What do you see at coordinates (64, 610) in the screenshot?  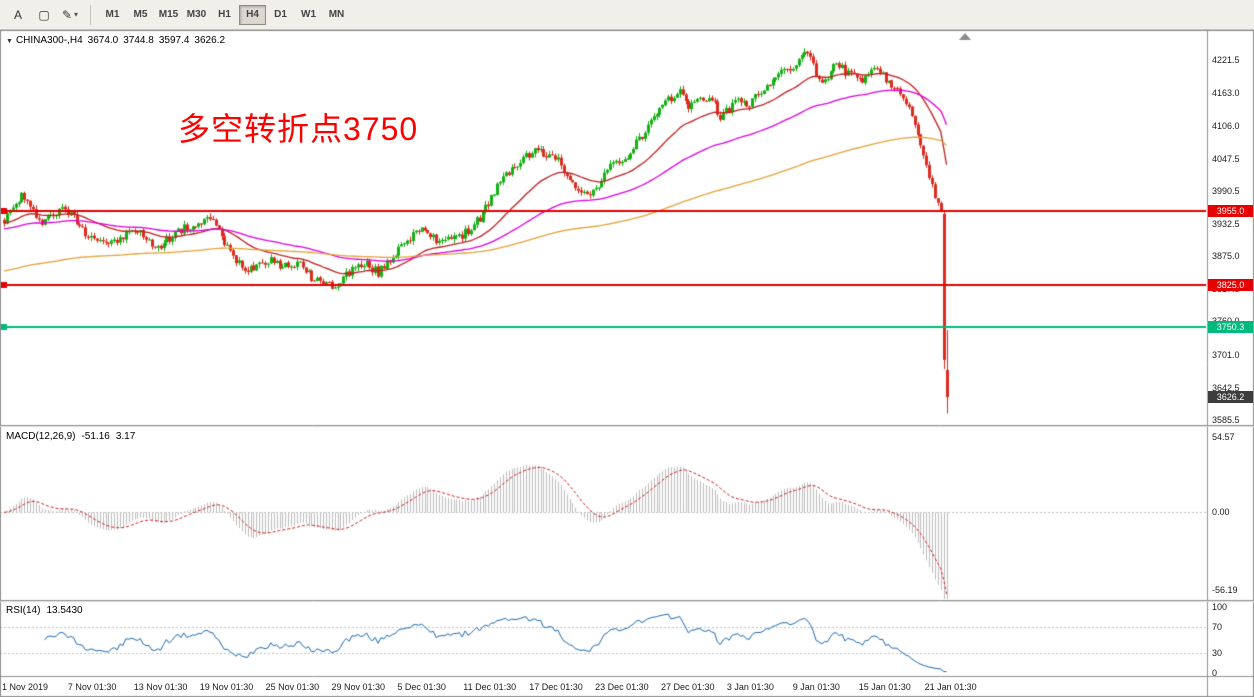 I see `rsi-value: 13.5430` at bounding box center [64, 610].